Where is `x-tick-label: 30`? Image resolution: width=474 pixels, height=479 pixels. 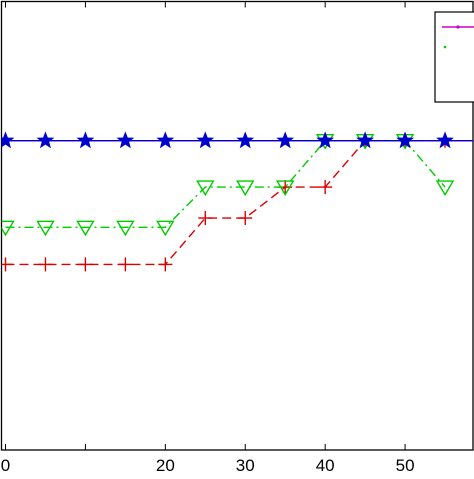
x-tick-label: 30 is located at coordinates (245, 465).